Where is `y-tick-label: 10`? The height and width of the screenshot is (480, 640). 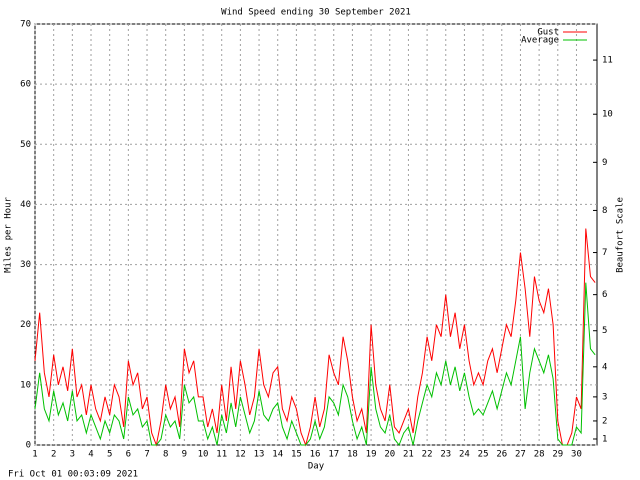 y-tick-label: 10 is located at coordinates (25, 385).